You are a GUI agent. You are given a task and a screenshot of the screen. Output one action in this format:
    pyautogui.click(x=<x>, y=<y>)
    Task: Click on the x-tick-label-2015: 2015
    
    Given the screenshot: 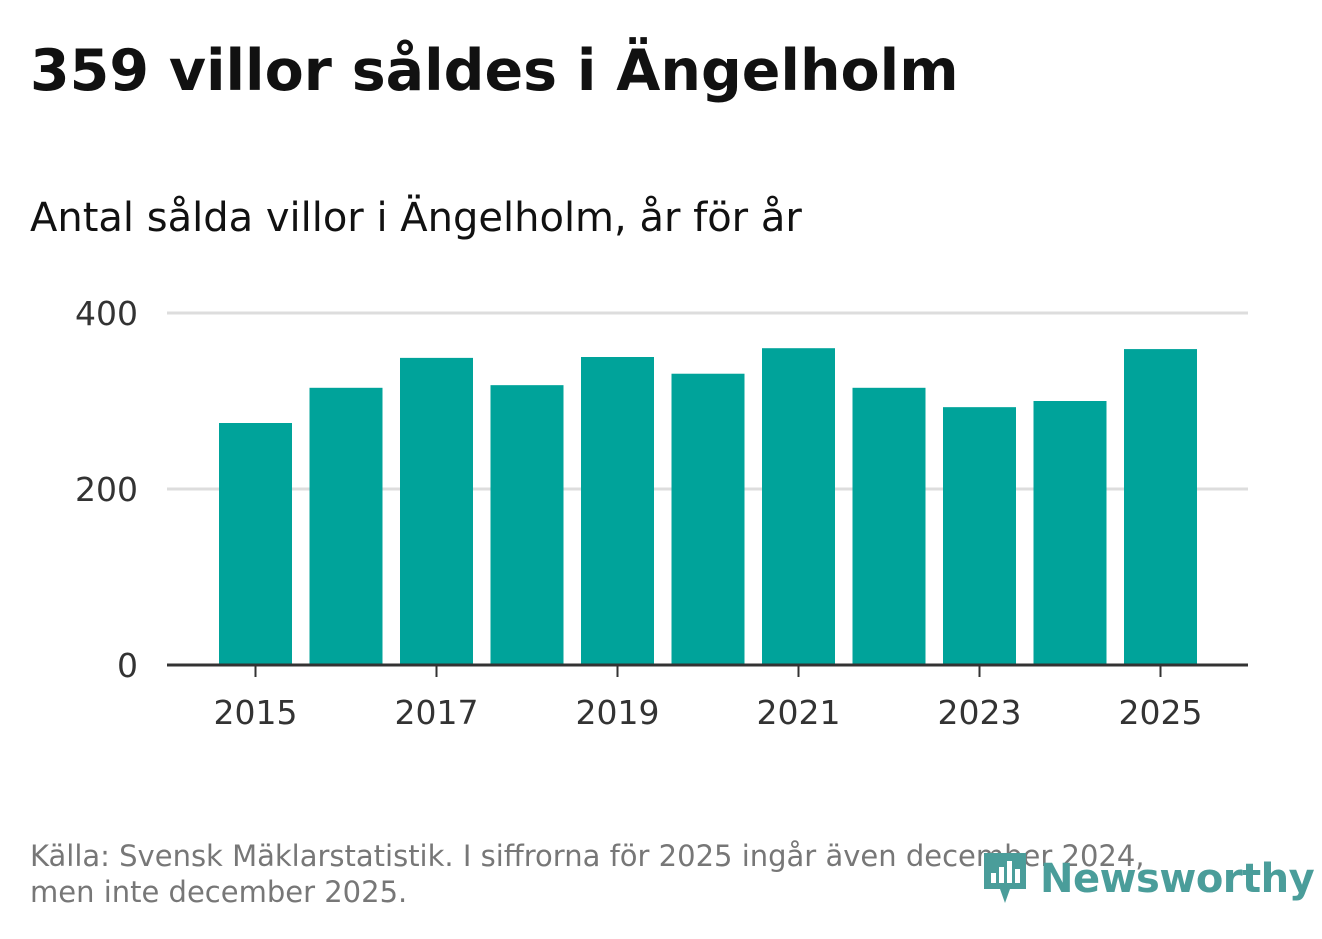 What is the action you would take?
    pyautogui.click(x=256, y=712)
    